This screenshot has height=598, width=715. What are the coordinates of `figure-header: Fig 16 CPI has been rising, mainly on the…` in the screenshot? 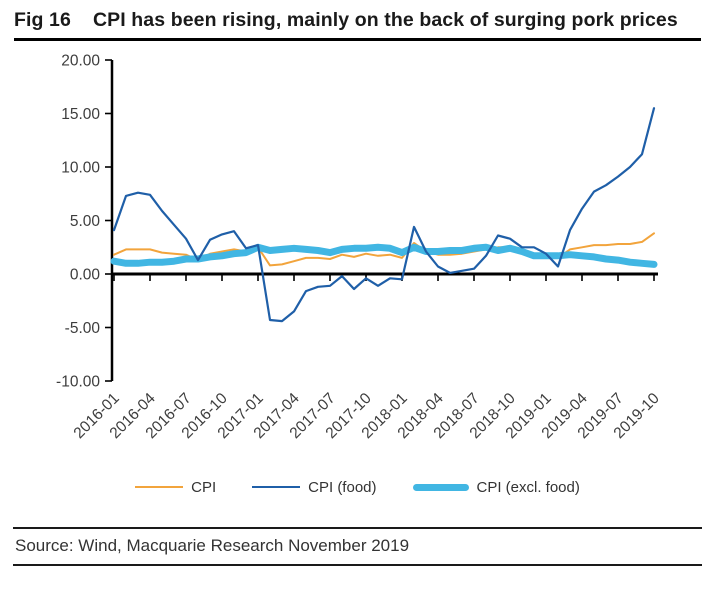 It's located at (357, 25).